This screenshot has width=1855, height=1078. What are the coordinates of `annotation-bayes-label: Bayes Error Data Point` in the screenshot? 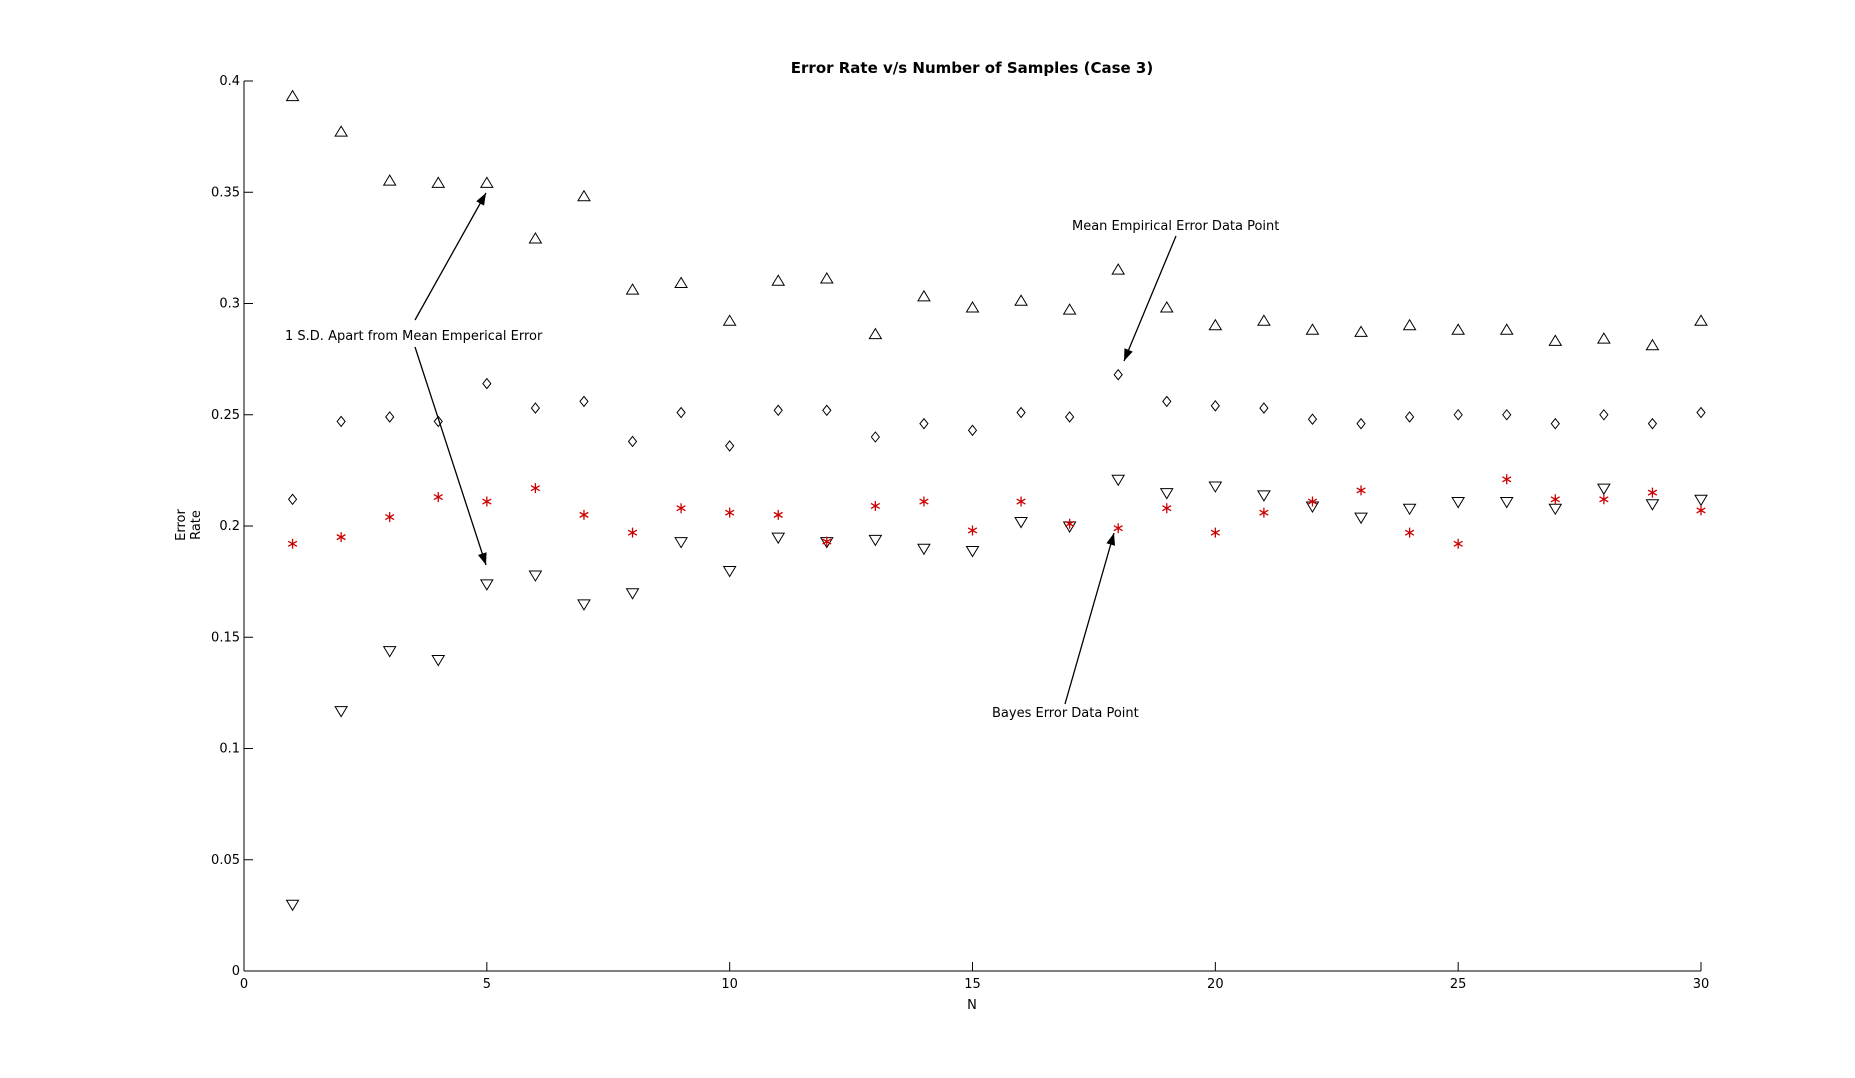 It's located at (1065, 713).